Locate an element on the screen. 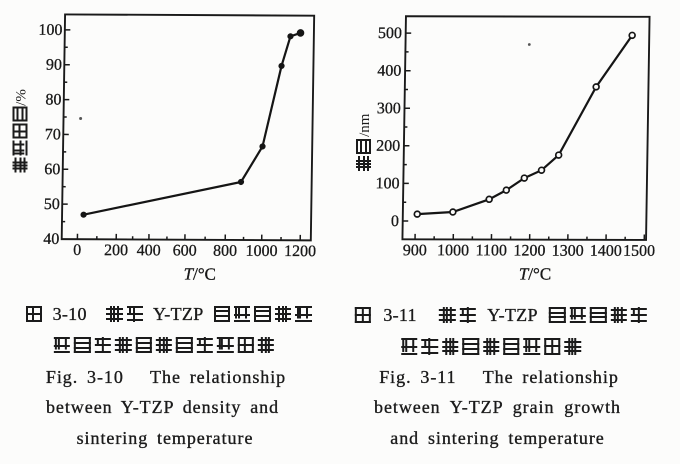  svg-text: 70 is located at coordinates (53, 134).